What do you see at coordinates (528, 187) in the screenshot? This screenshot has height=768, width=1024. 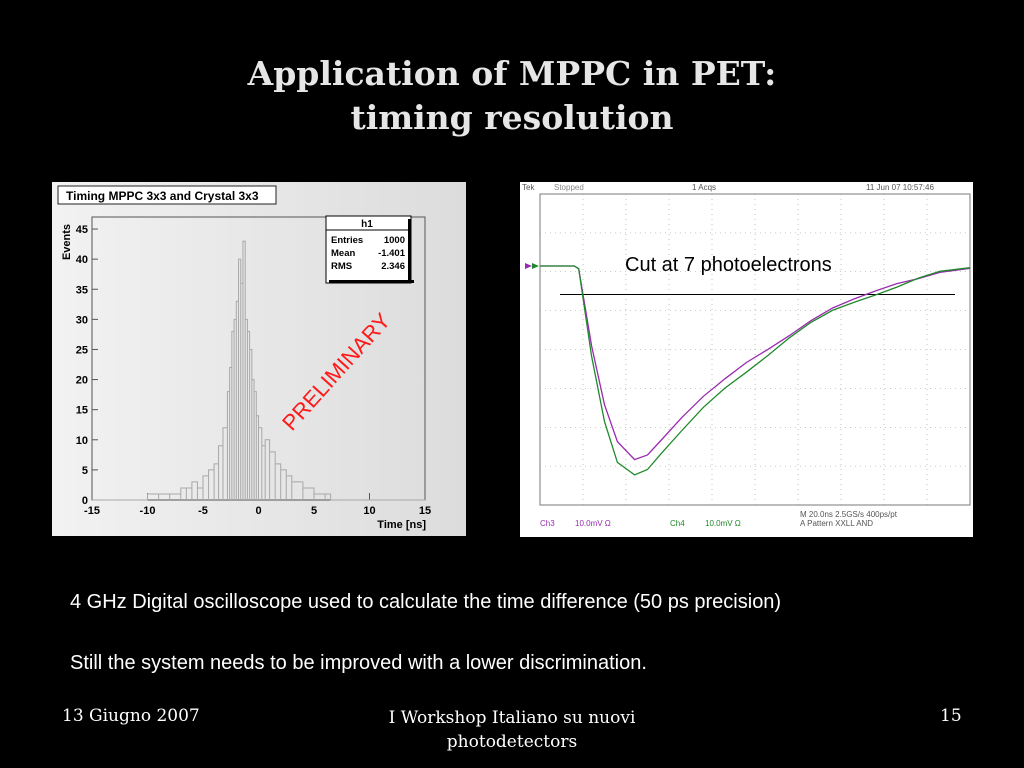 I see `scope-brand: Tek` at bounding box center [528, 187].